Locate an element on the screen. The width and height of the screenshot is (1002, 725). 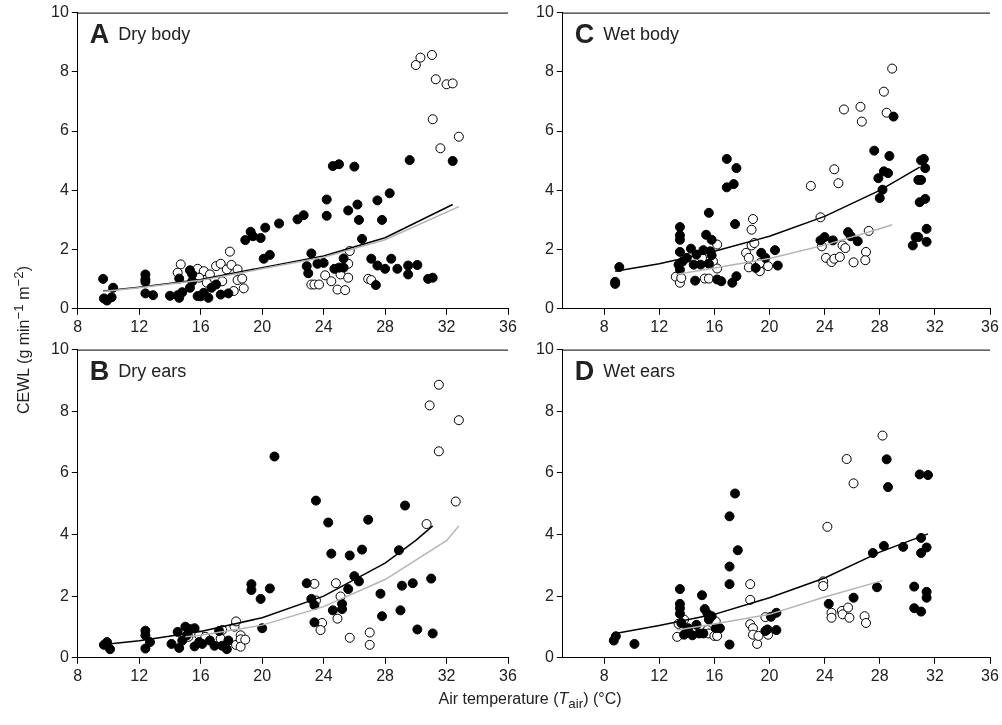
text: Wet body is located at coordinates (641, 33).